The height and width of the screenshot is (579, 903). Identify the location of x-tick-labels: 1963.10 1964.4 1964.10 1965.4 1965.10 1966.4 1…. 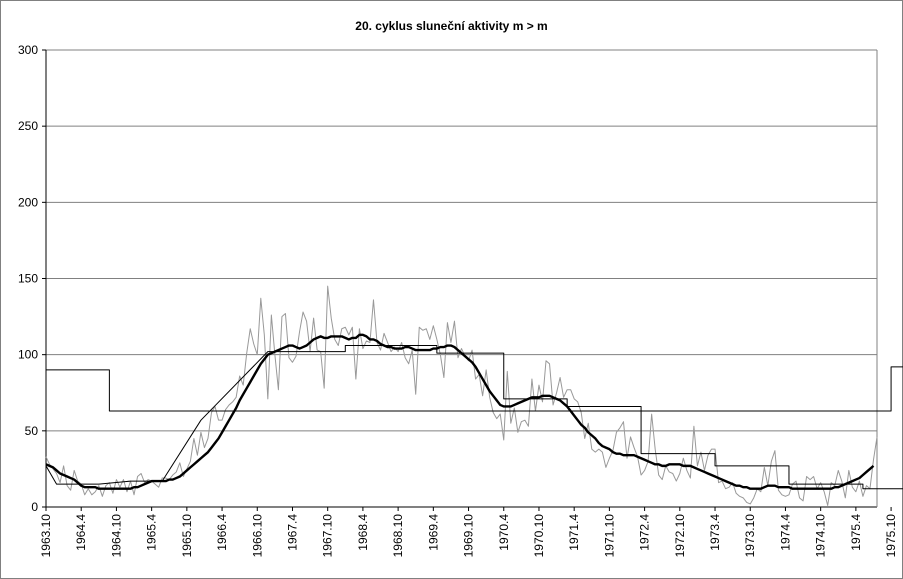
(468, 536).